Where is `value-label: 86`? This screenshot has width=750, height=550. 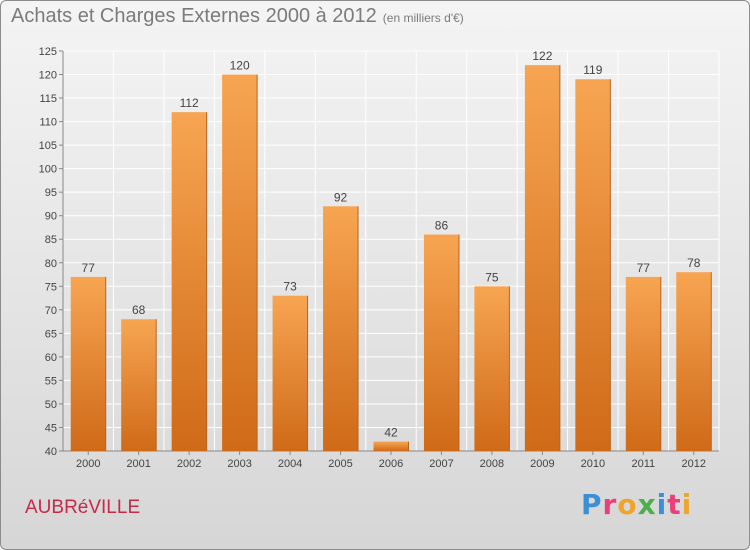 value-label: 86 is located at coordinates (442, 226).